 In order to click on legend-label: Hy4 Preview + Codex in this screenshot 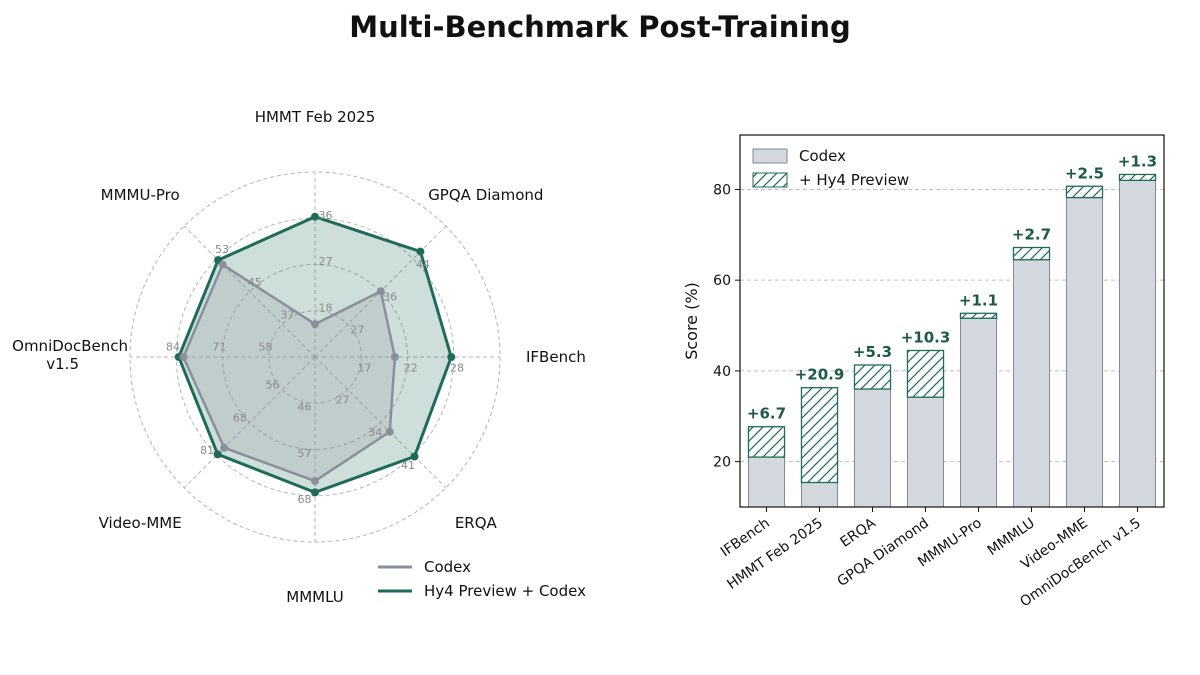, I will do `click(505, 591)`.